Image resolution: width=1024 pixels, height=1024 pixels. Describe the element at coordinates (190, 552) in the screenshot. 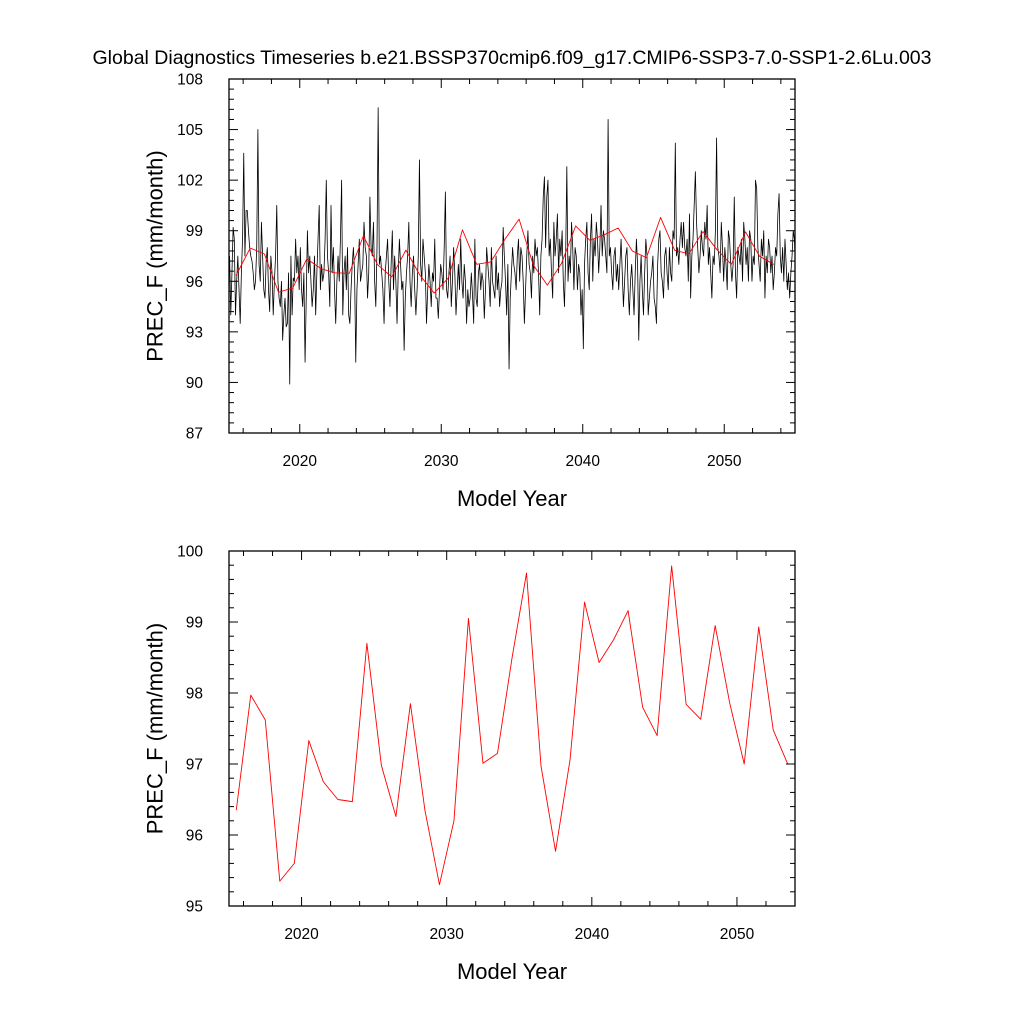

I see `bottom-y-tick-label: 100` at that location.